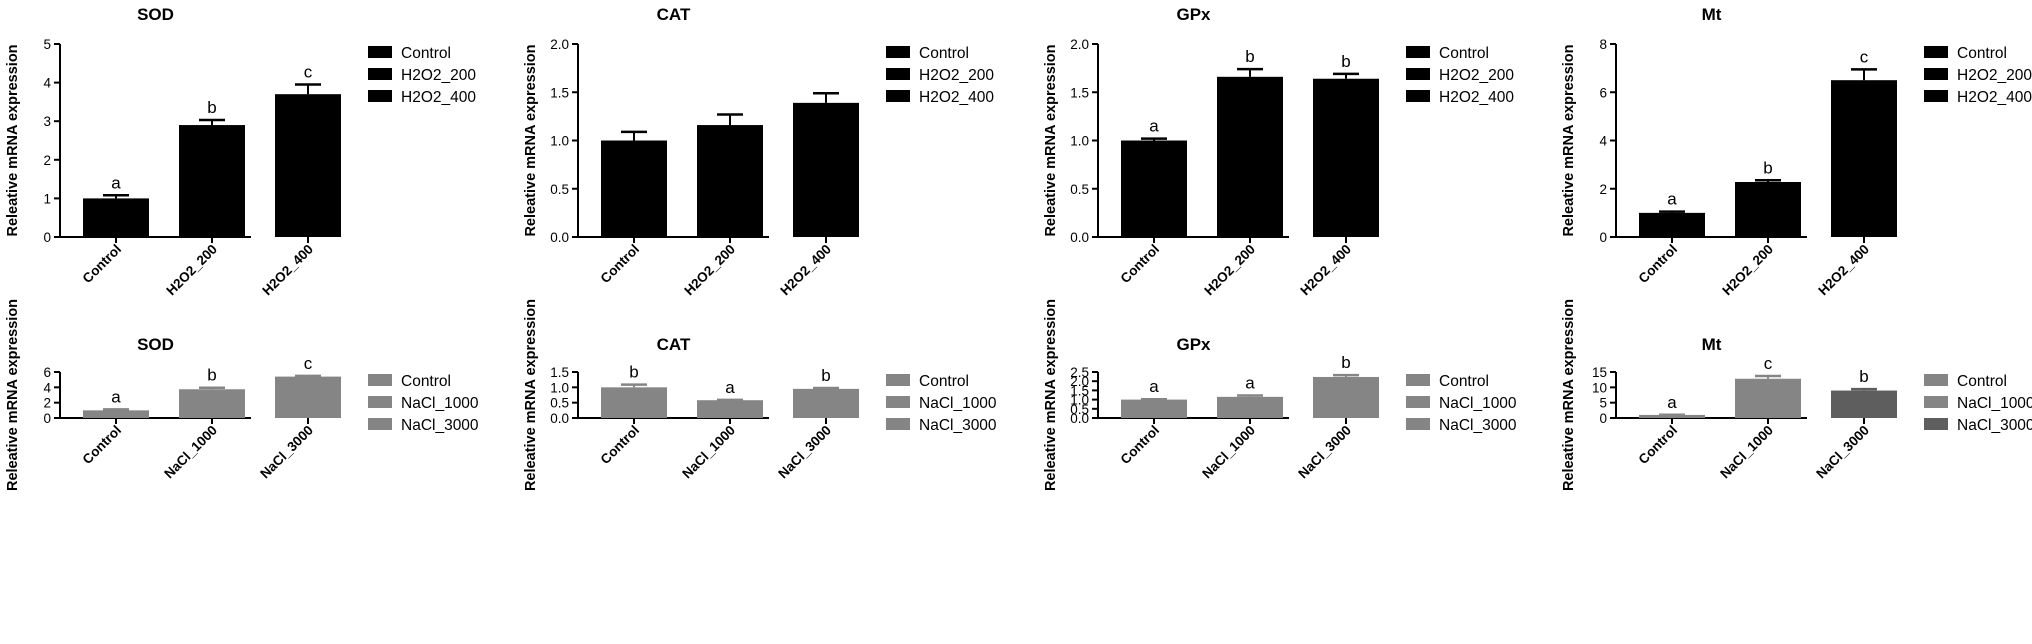  I want to click on y-tick-label: 0.5, so click(559, 189).